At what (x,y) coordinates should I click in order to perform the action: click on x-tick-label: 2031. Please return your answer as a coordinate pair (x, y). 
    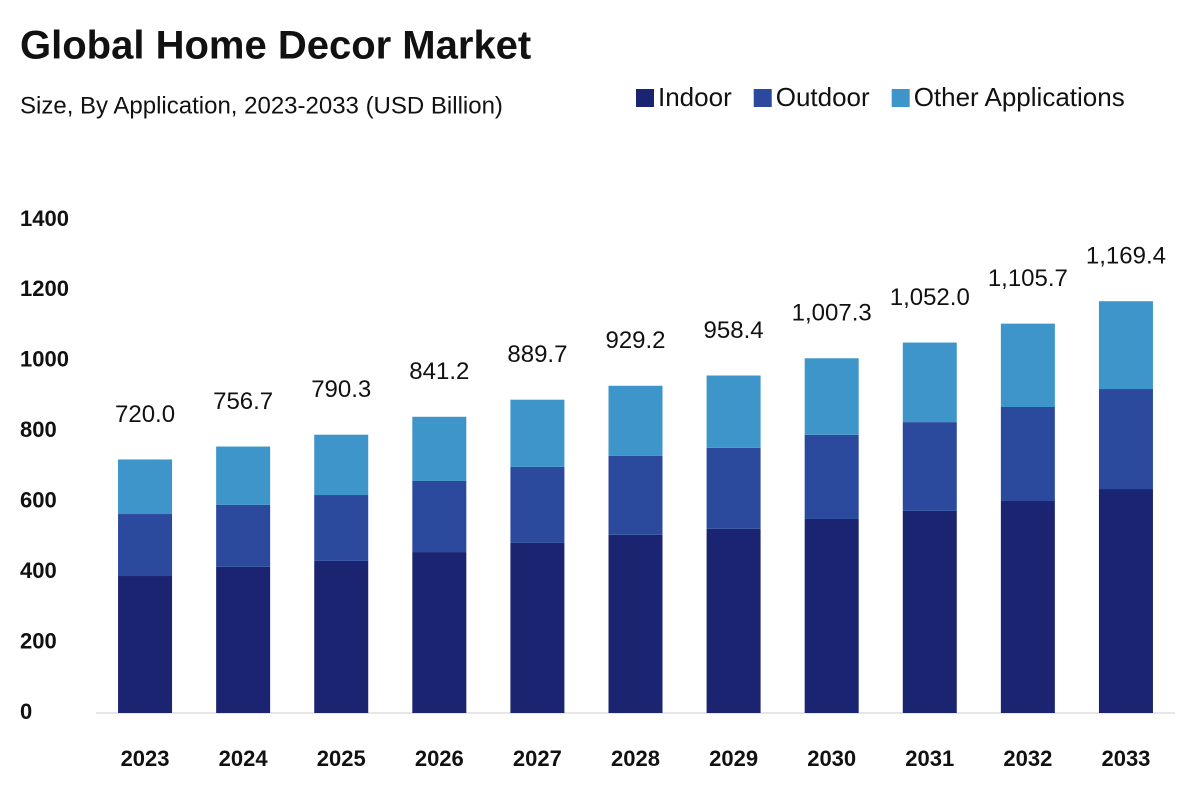
    Looking at the image, I should click on (929, 758).